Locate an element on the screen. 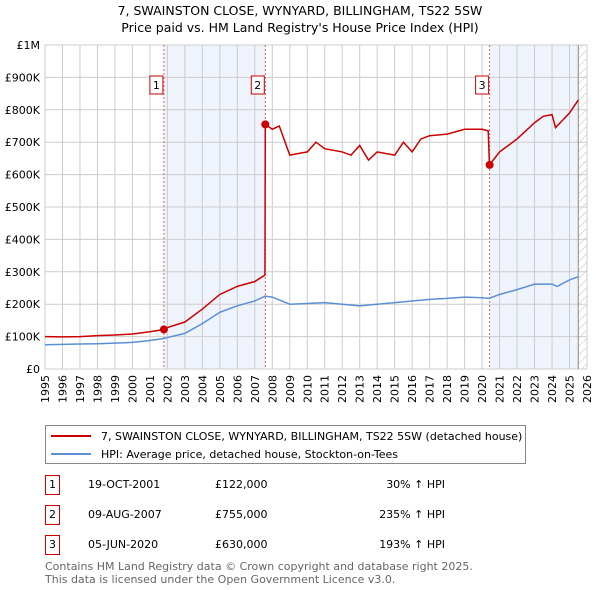 This screenshot has width=600, height=590. x-tick-label: 2021 is located at coordinates (500, 389).